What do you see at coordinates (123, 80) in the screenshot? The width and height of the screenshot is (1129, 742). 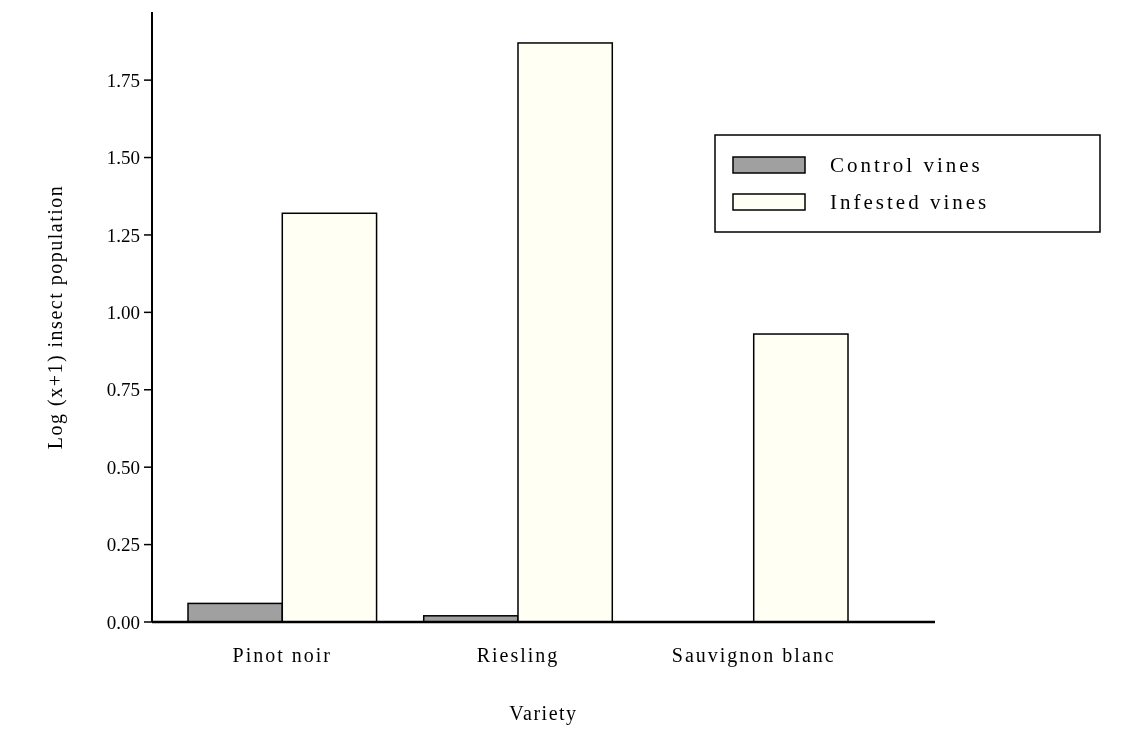 I see `y-tick-label: 1.75` at bounding box center [123, 80].